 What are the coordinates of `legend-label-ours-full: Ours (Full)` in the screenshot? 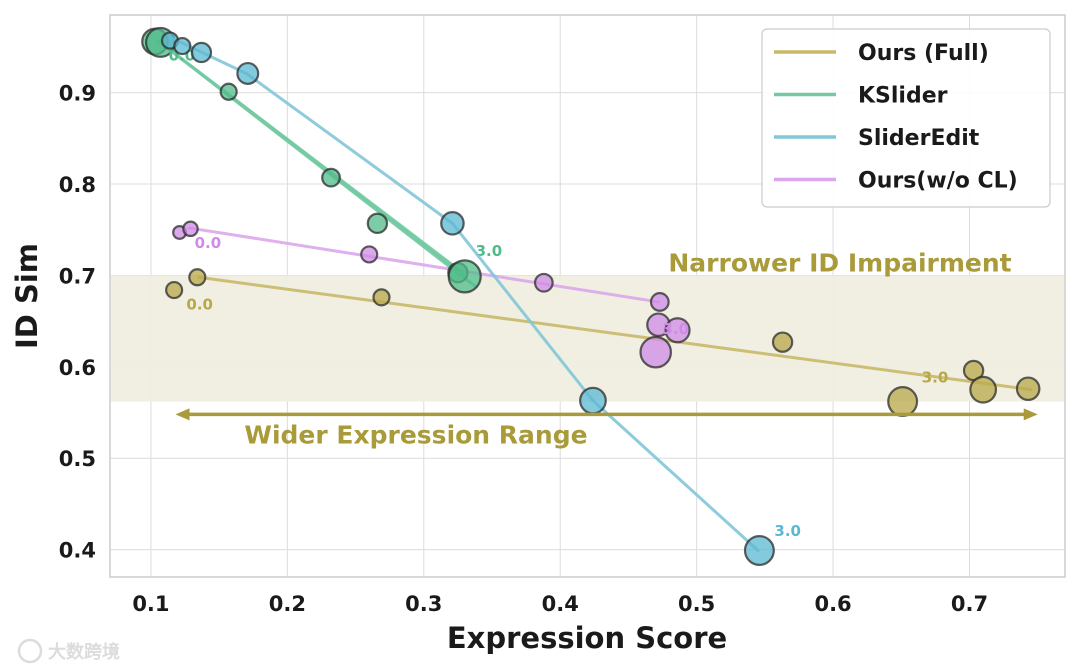 It's located at (923, 53).